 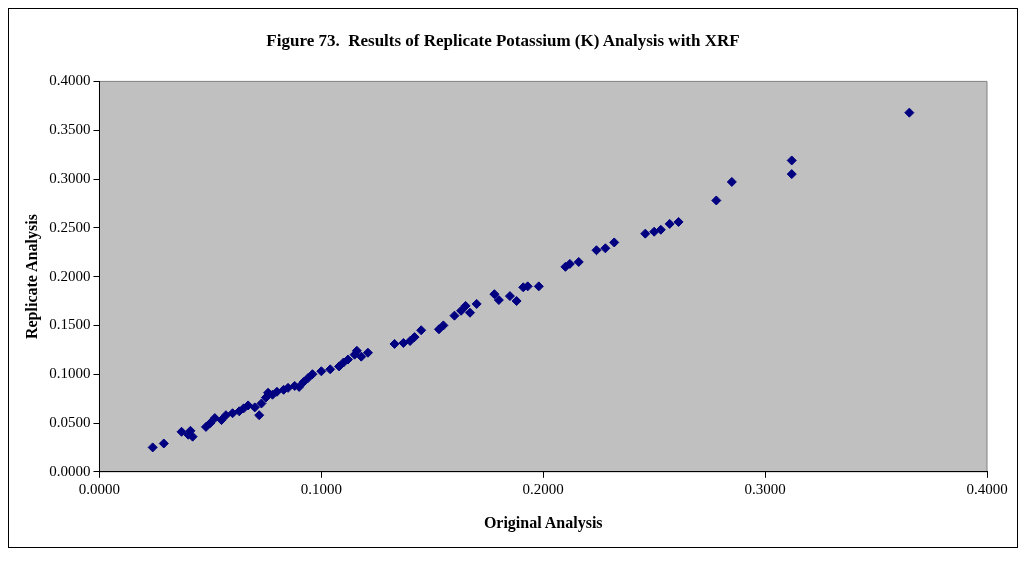 I want to click on y-tick-label: 0.1500, so click(x=70, y=324).